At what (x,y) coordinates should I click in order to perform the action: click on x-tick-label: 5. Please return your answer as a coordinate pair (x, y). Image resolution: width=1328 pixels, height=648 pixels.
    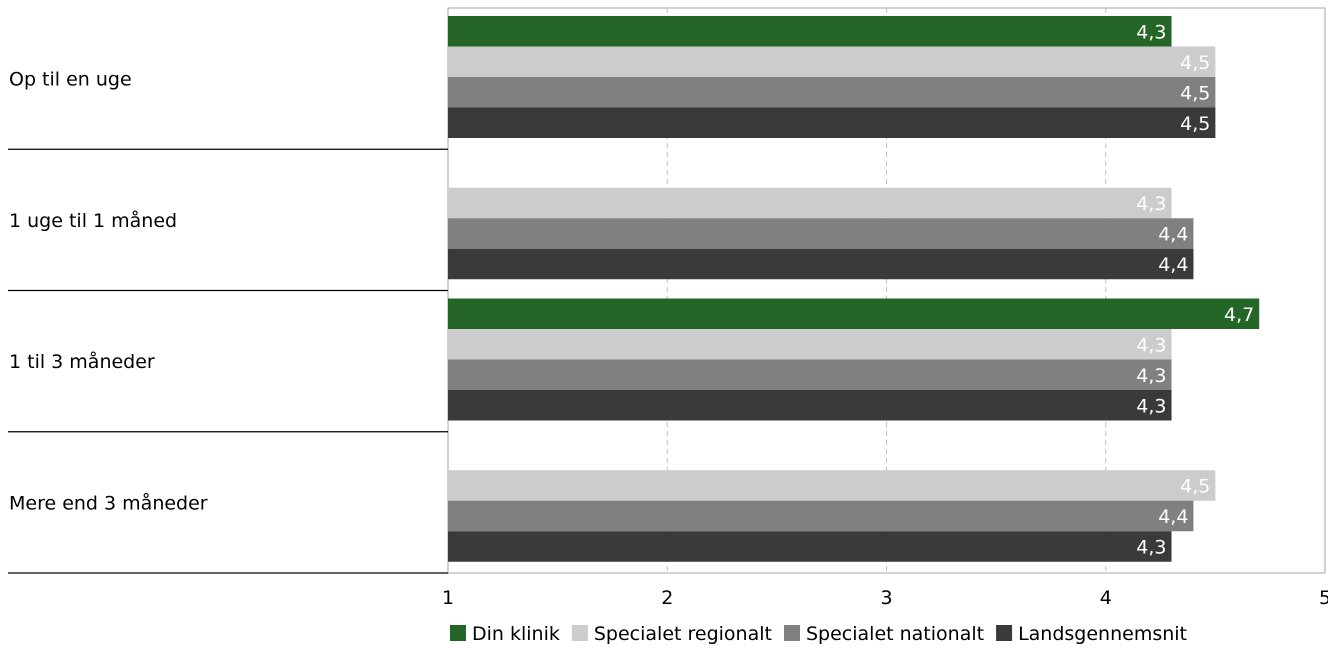
    Looking at the image, I should click on (1323, 598).